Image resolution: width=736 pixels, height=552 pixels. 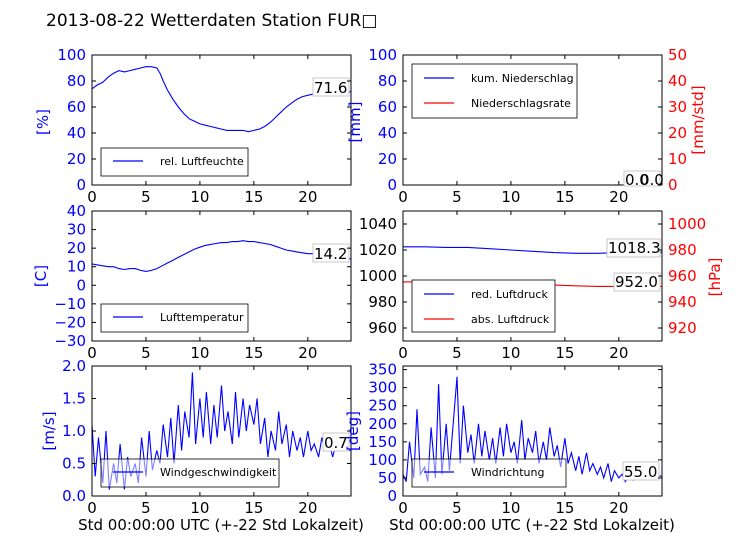 I want to click on pressure-last-value-2-box: 952.0, so click(x=637, y=282).